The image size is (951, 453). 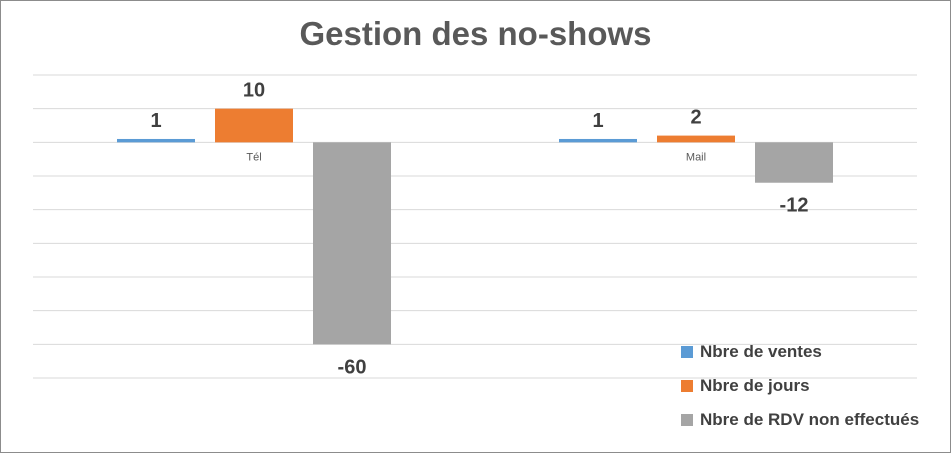 What do you see at coordinates (352, 367) in the screenshot?
I see `data-label: -60` at bounding box center [352, 367].